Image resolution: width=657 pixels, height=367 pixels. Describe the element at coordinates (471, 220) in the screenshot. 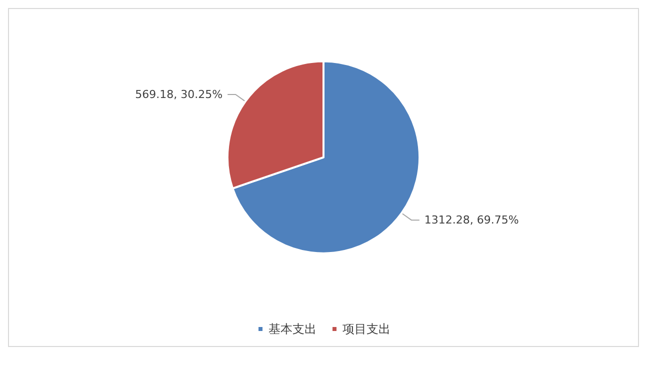

I see `data-label: 1312.28, 69.75%` at that location.